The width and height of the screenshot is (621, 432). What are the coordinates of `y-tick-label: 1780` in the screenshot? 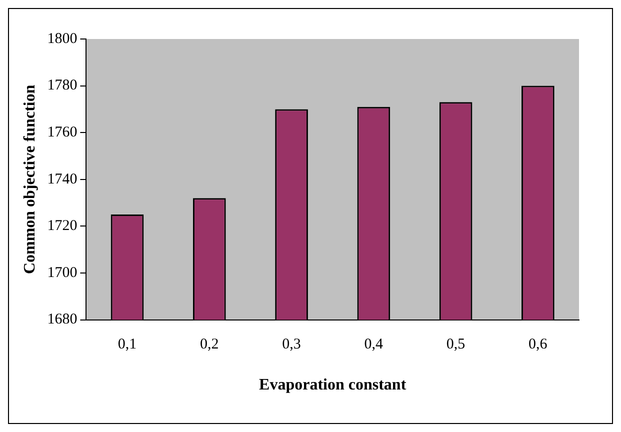 It's located at (62, 86).